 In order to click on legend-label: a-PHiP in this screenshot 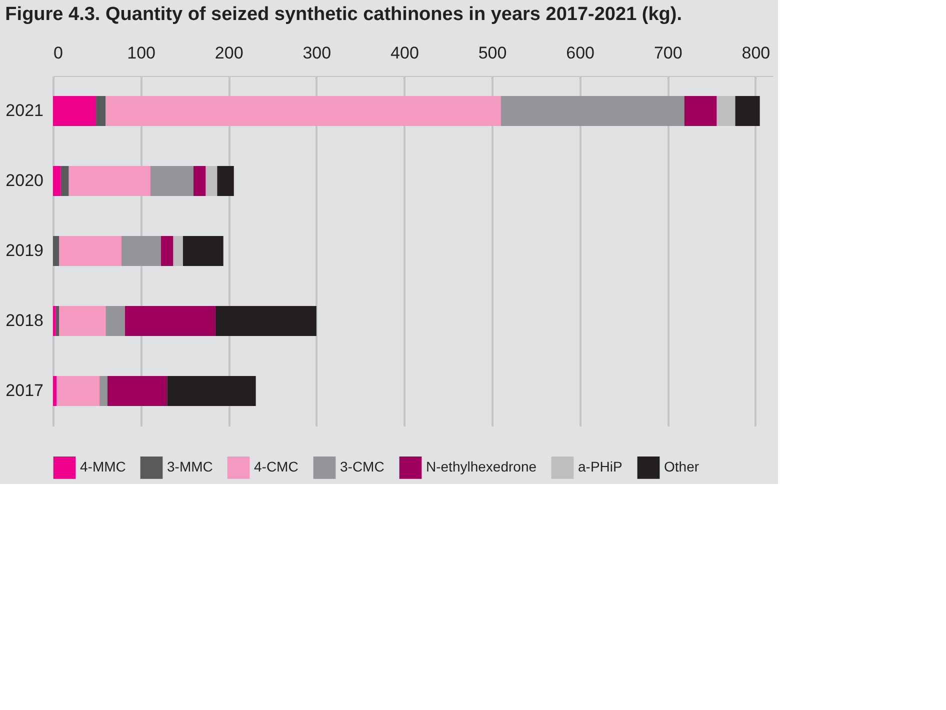, I will do `click(600, 466)`.